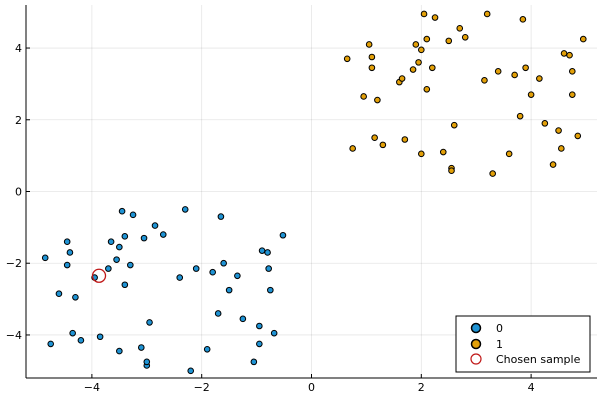 Image resolution: width=600 pixels, height=400 pixels. Describe the element at coordinates (499, 344) in the screenshot. I see `legend-label-series-1: 1` at that location.